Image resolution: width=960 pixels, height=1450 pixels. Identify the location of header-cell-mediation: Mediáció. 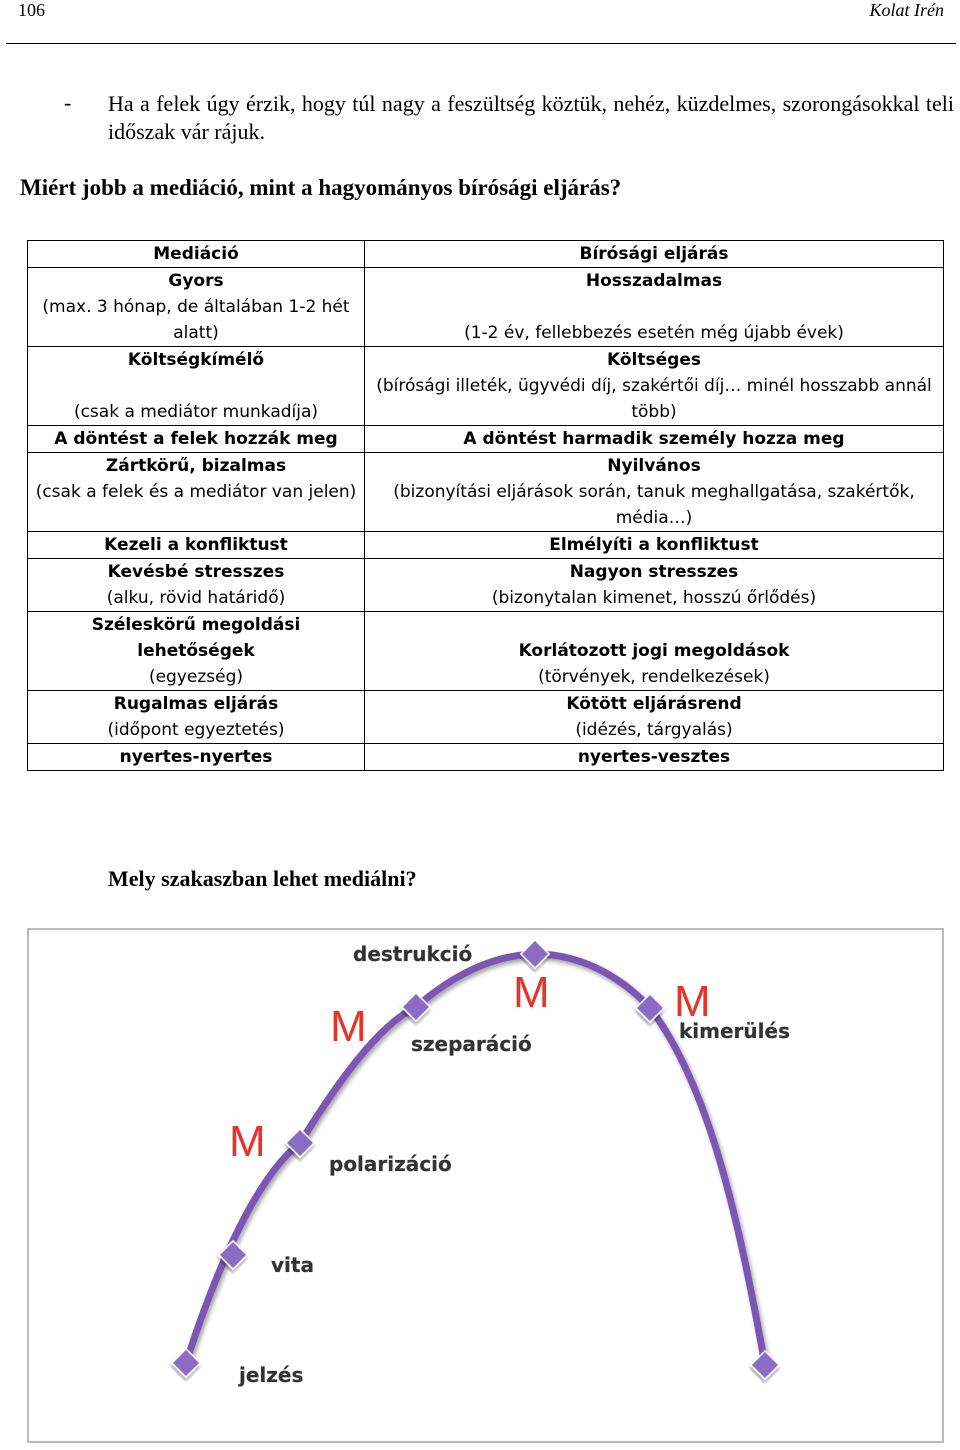
(196, 254).